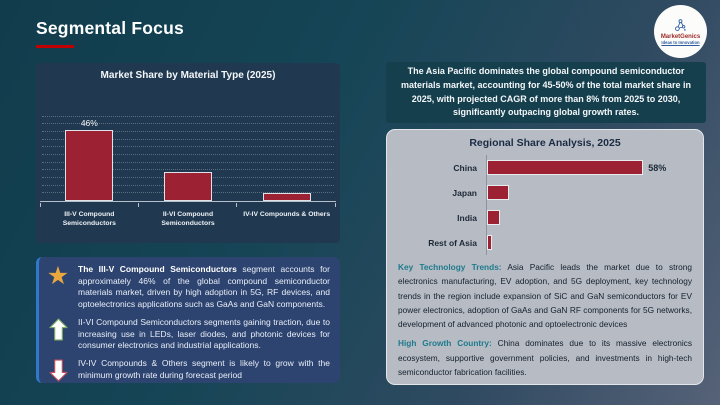 The image size is (720, 405). Describe the element at coordinates (58, 370) in the screenshot. I see `down-arrow-icon` at that location.